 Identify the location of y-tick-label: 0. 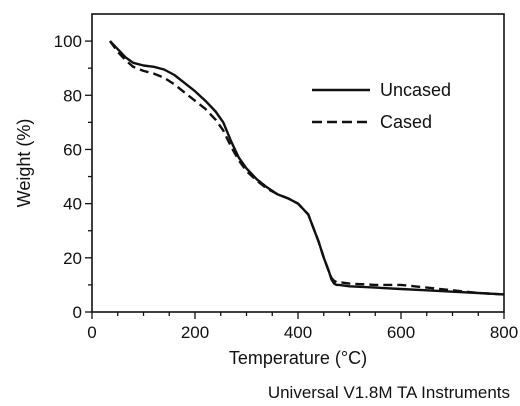
(77, 312).